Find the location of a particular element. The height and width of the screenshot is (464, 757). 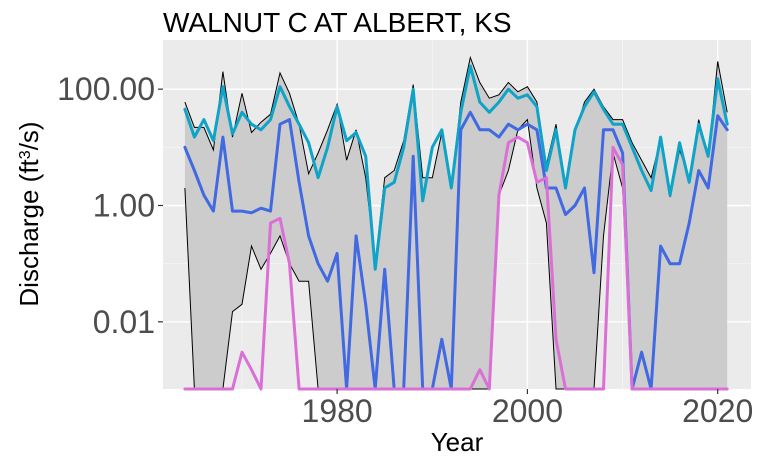

y-axis-label-prefix: Discharge (ft is located at coordinates (29, 232).